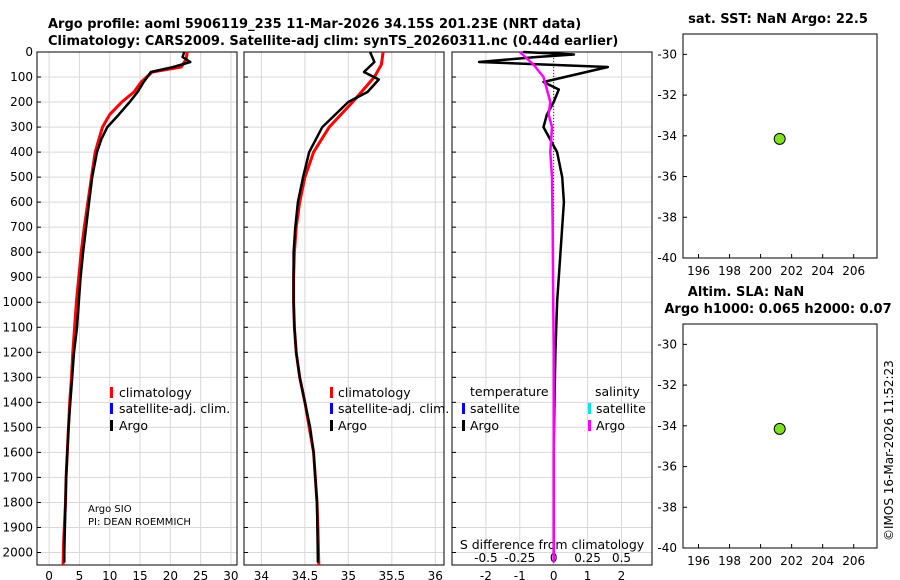  I want to click on legend-label-s-satellite: satellite, so click(621, 408).